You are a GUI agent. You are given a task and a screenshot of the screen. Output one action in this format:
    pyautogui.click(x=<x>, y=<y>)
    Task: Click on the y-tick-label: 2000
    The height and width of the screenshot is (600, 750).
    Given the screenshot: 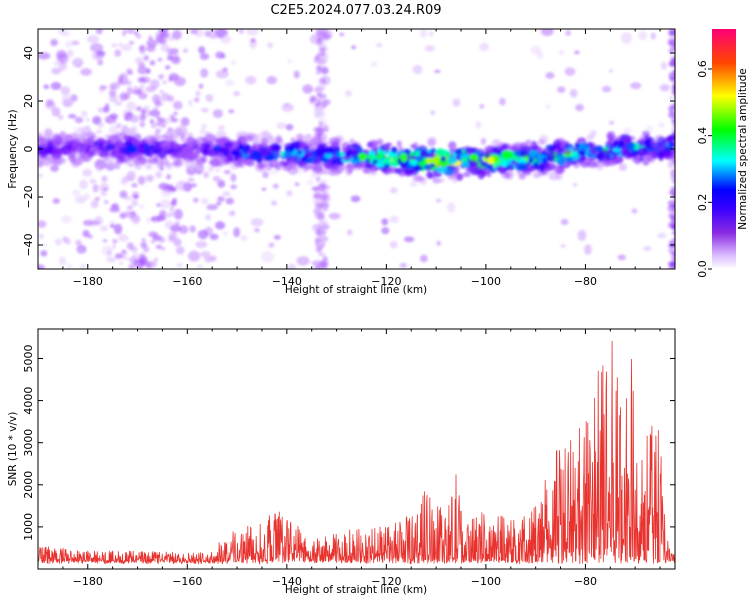 What is the action you would take?
    pyautogui.click(x=28, y=485)
    